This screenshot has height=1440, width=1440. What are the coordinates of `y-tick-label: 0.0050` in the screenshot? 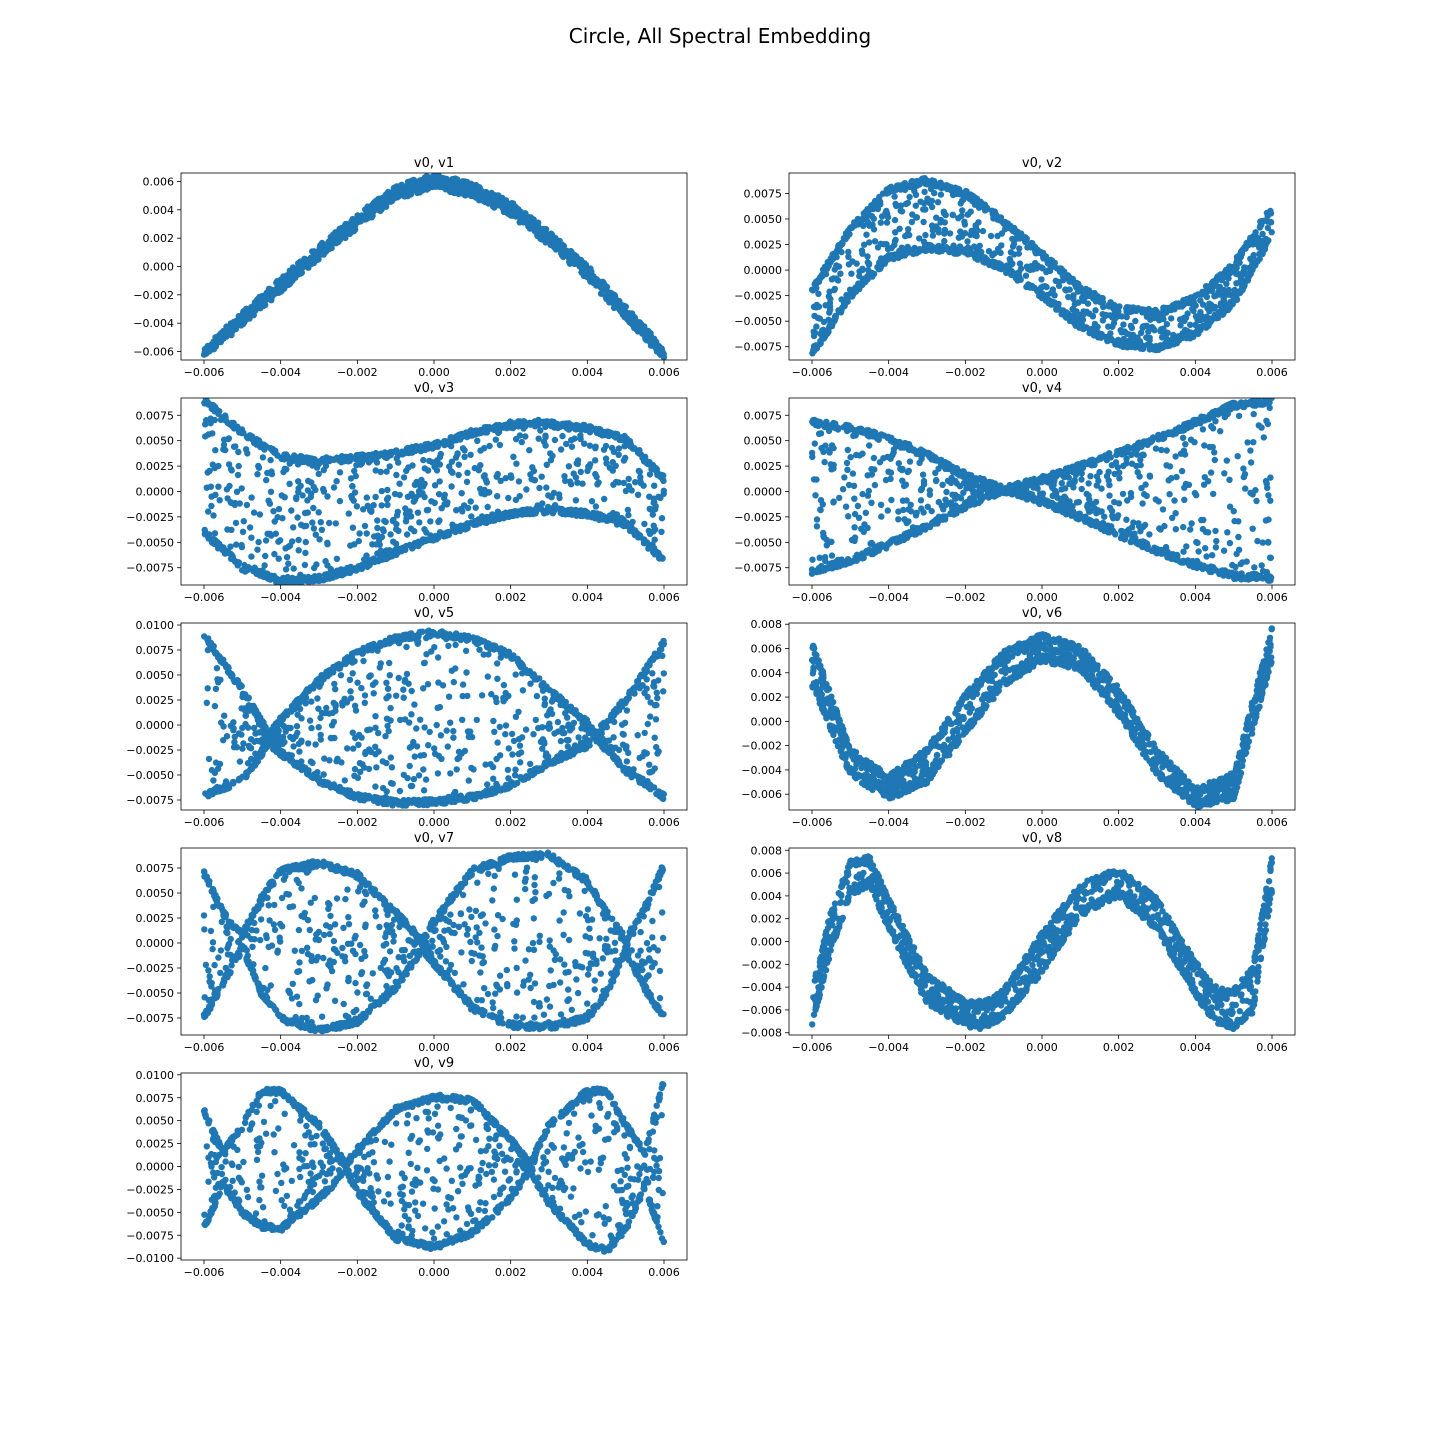 It's located at (763, 219).